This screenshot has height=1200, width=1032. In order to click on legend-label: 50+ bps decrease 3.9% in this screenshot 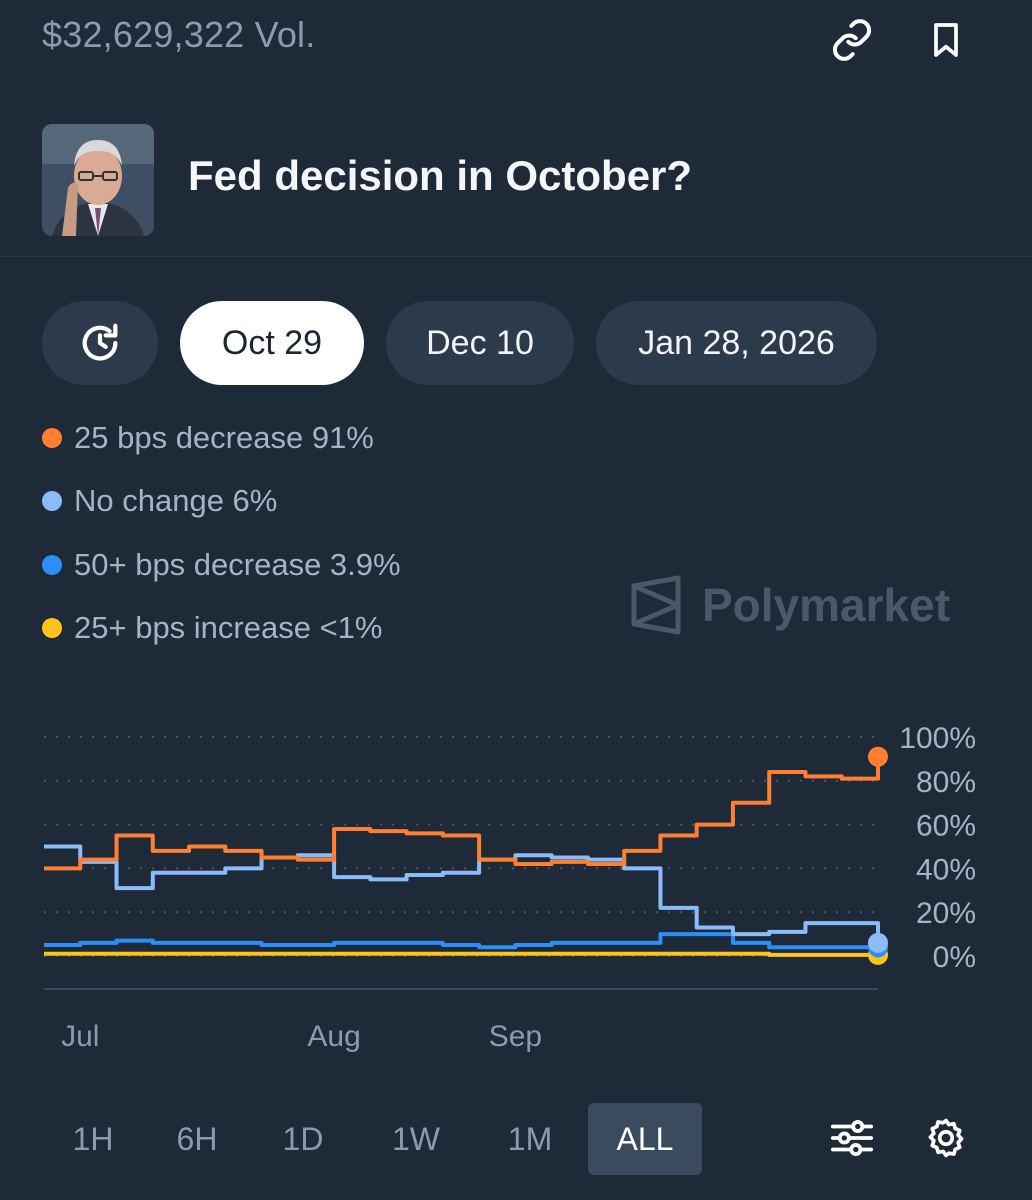, I will do `click(237, 564)`.